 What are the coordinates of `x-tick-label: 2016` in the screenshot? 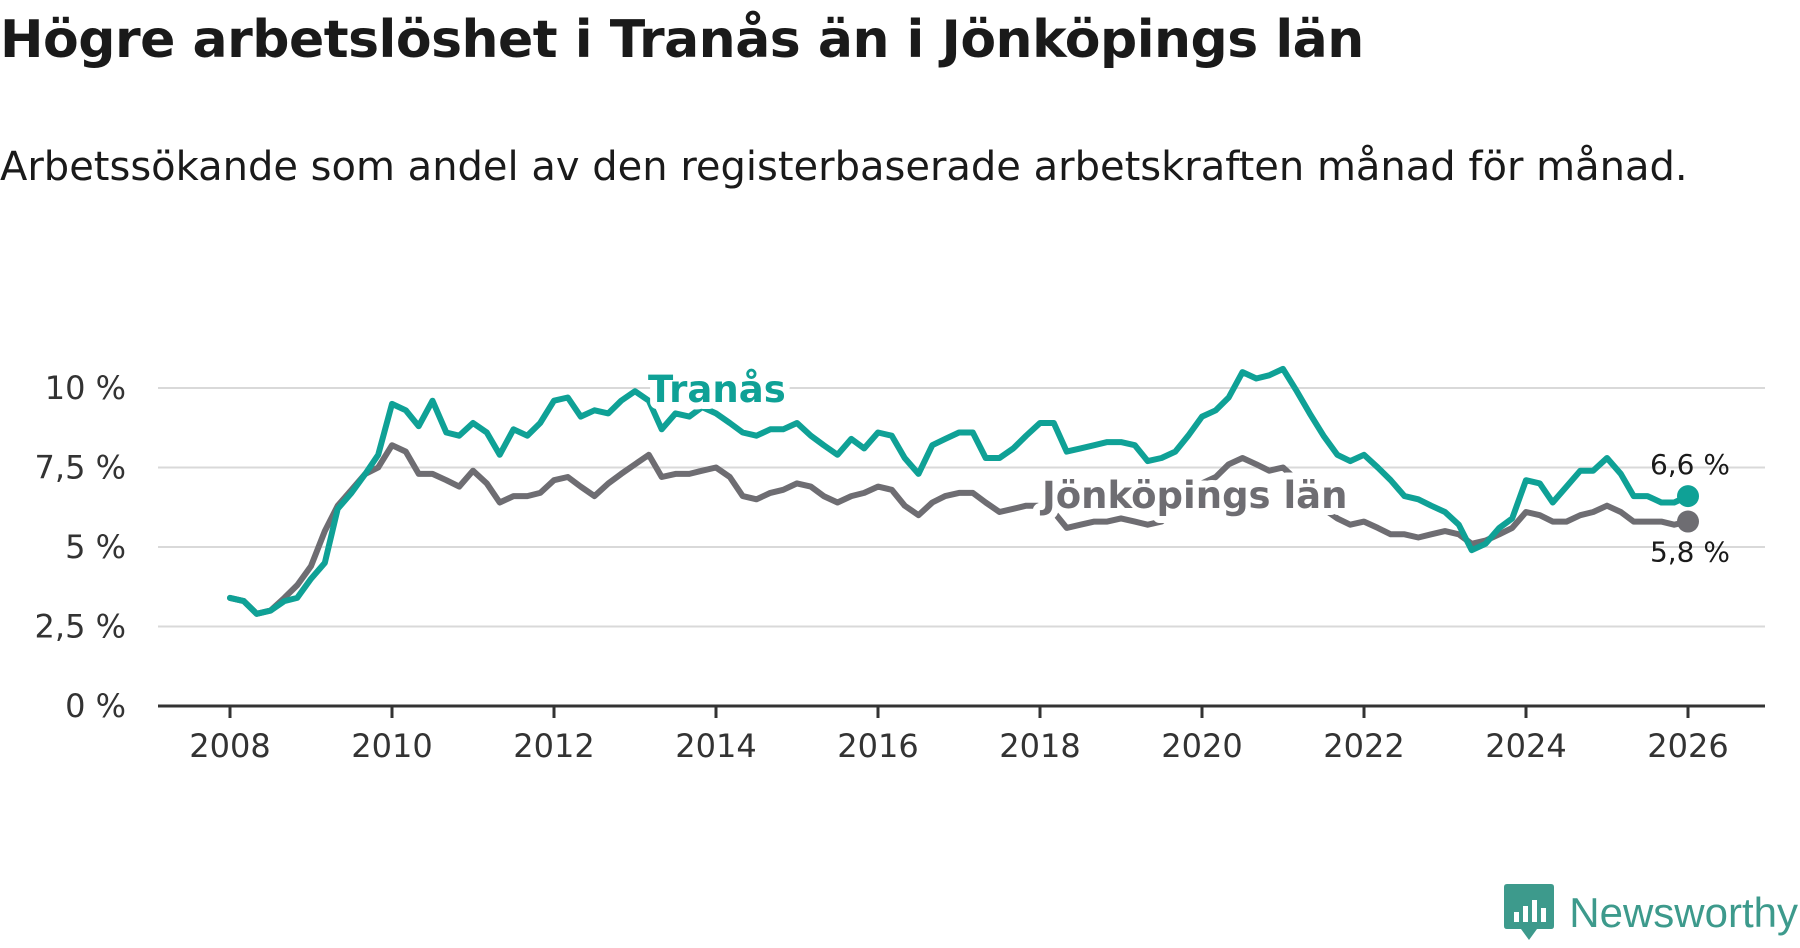 It's located at (877, 746).